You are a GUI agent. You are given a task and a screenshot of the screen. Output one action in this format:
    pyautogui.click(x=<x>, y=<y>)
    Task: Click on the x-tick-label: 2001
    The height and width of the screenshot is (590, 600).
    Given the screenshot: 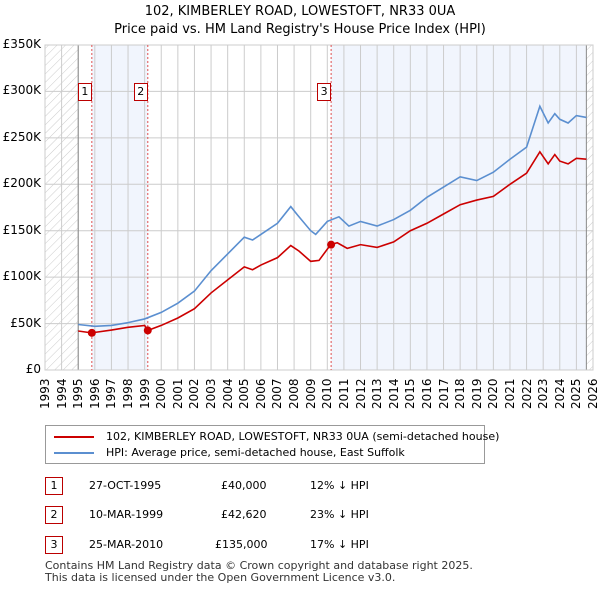 What is the action you would take?
    pyautogui.click(x=177, y=393)
    